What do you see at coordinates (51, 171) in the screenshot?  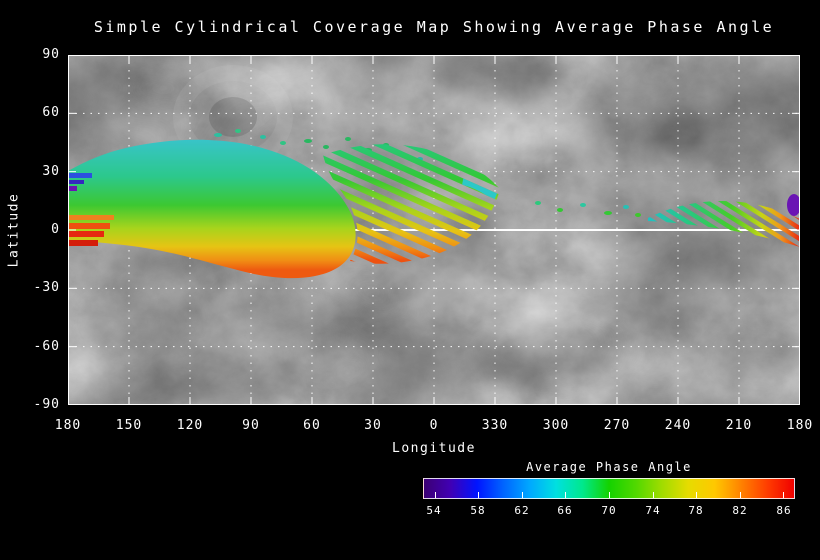 I see `y-tick-label: 30` at bounding box center [51, 171].